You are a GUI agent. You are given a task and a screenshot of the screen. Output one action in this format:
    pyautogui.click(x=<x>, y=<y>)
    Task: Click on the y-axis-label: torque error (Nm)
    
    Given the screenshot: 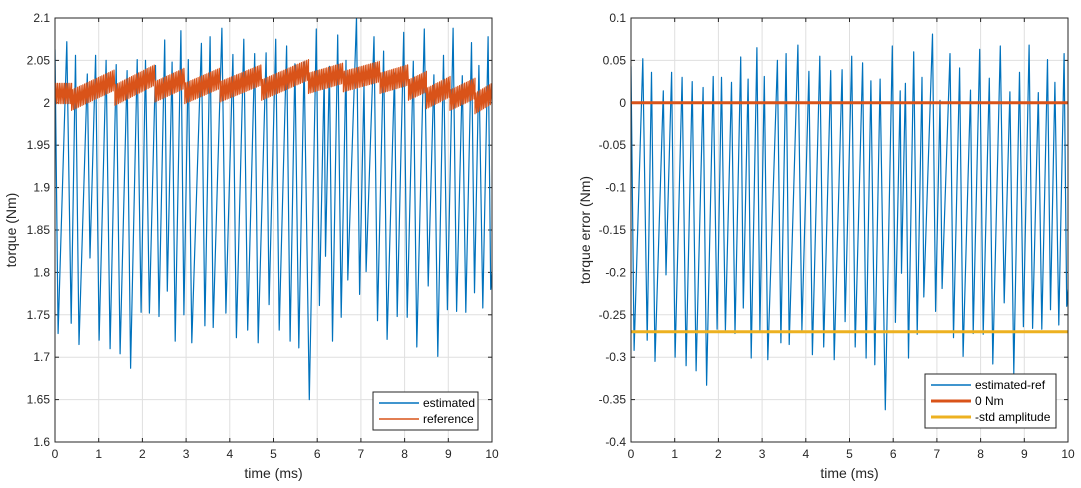 What is the action you would take?
    pyautogui.click(x=585, y=230)
    